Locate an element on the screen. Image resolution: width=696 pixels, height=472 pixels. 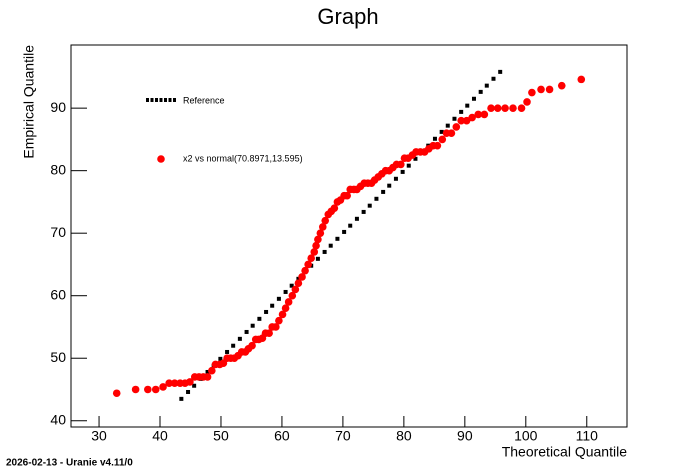
x-tick-label: 110 is located at coordinates (587, 436).